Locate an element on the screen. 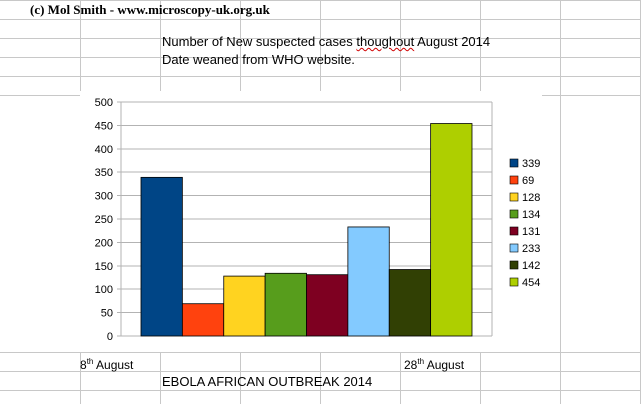 The image size is (641, 404). x-label-end-day: 28 is located at coordinates (411, 365).